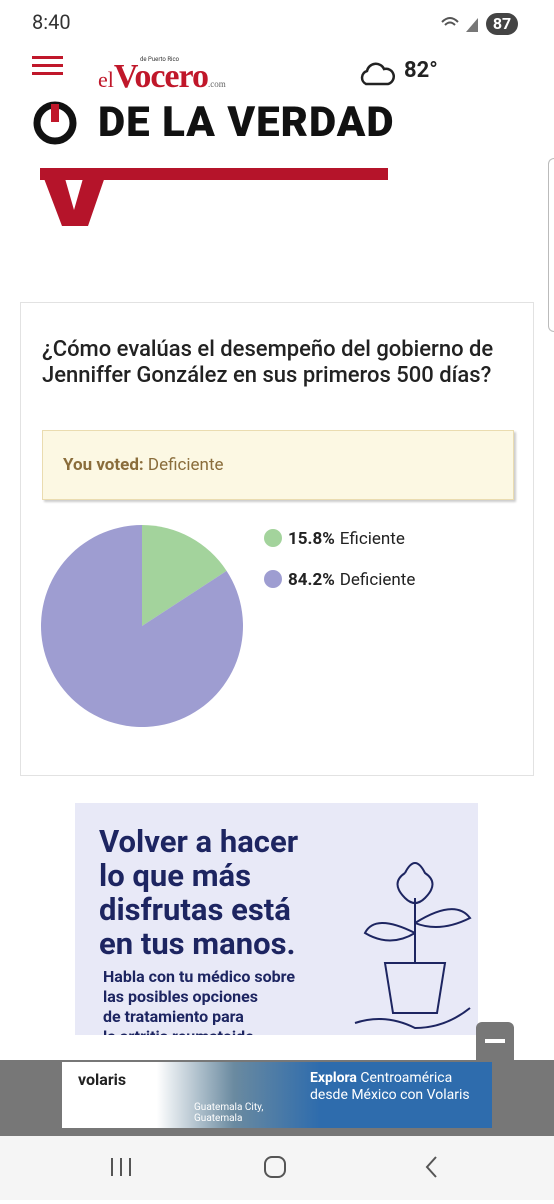 This screenshot has height=1204, width=554. I want to click on logo: elVocero.com, so click(162, 77).